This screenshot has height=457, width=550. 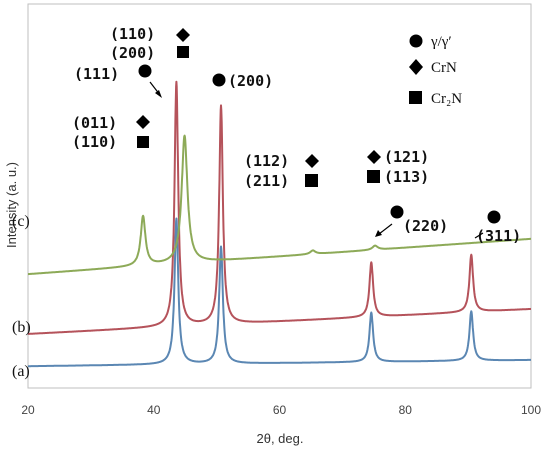 What do you see at coordinates (416, 67) in the screenshot?
I see `legend-diamond-icon` at bounding box center [416, 67].